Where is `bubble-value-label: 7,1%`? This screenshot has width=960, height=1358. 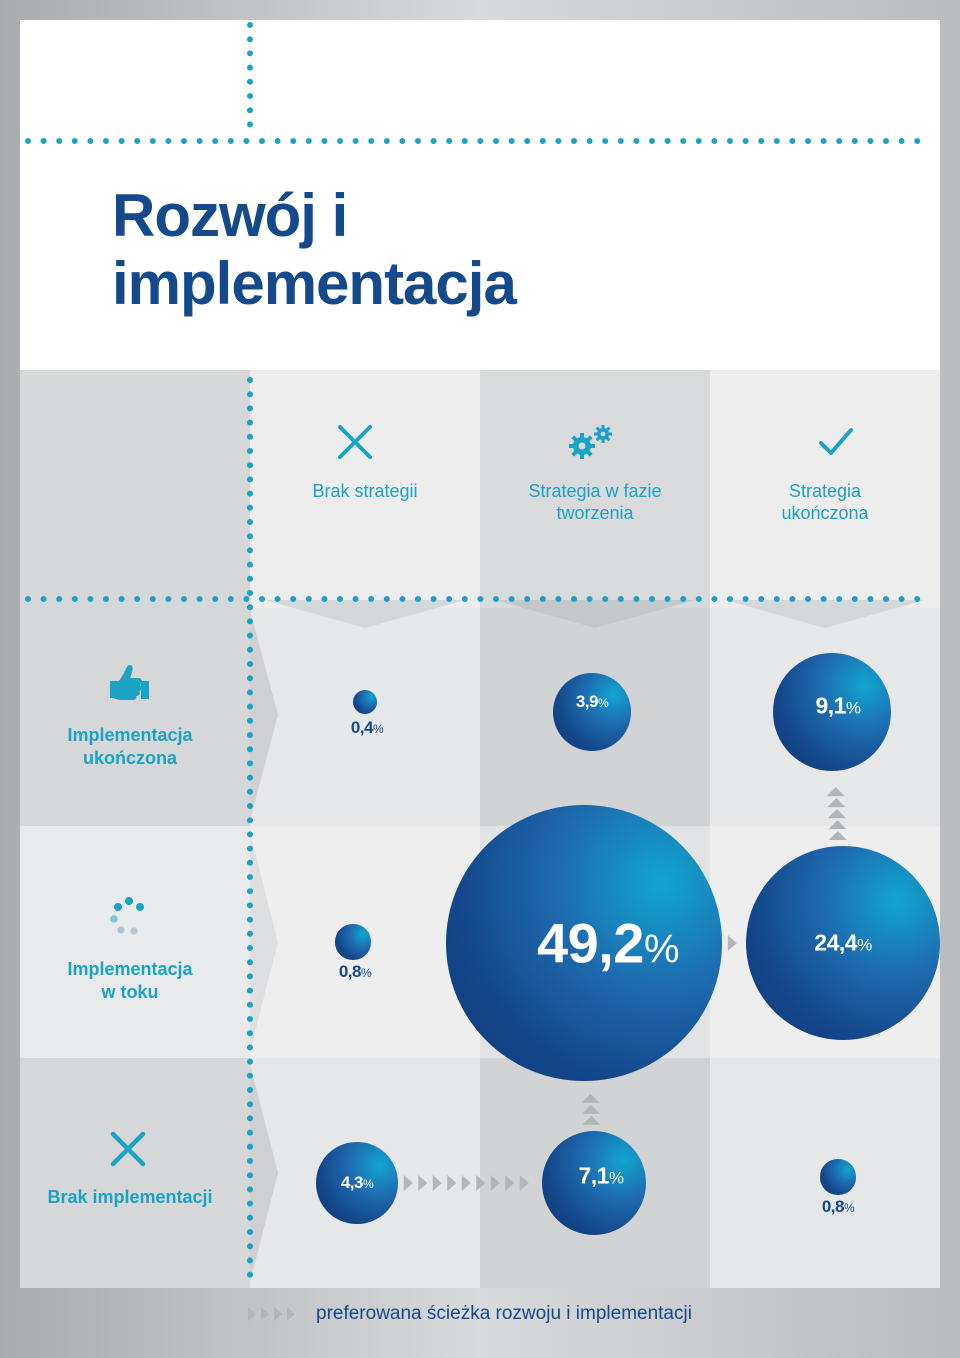 bubble-value-label: 7,1% is located at coordinates (601, 1176).